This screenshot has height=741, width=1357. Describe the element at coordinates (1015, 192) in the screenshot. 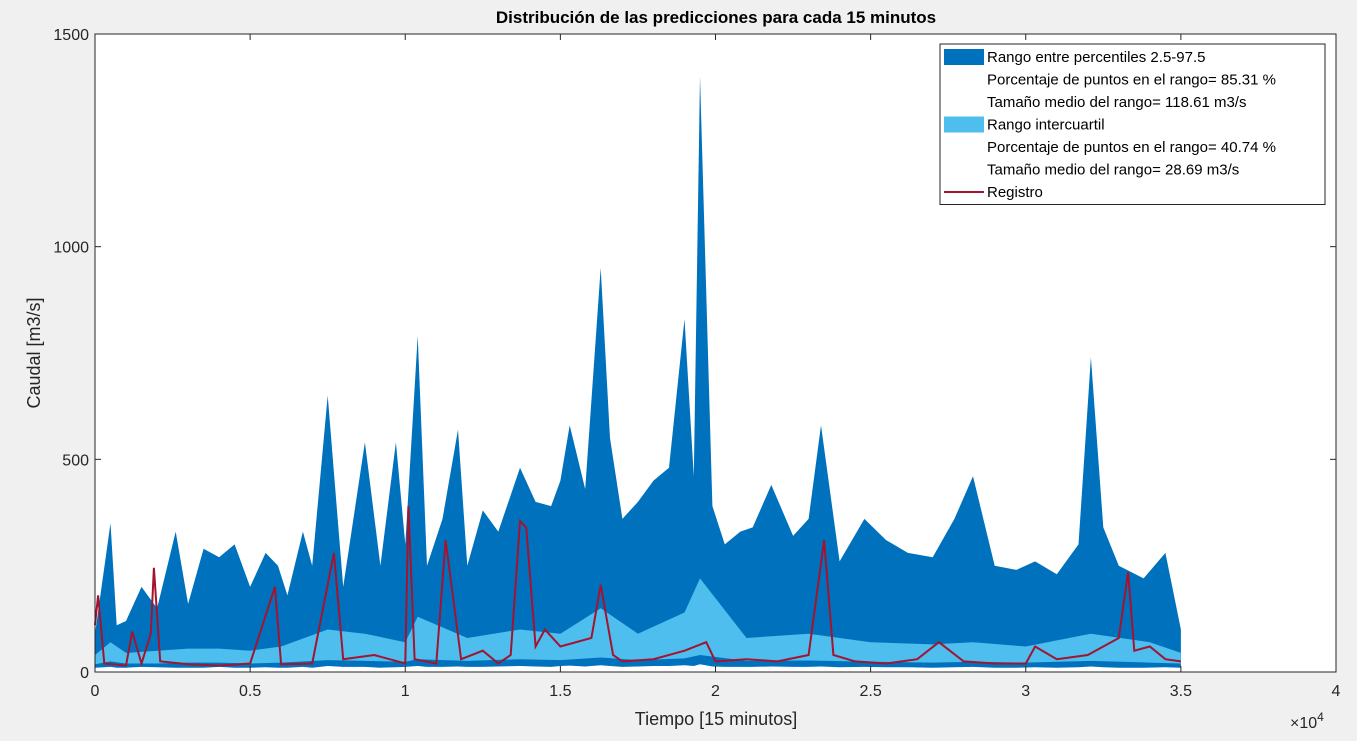

I see `legend-entry: Registro` at that location.